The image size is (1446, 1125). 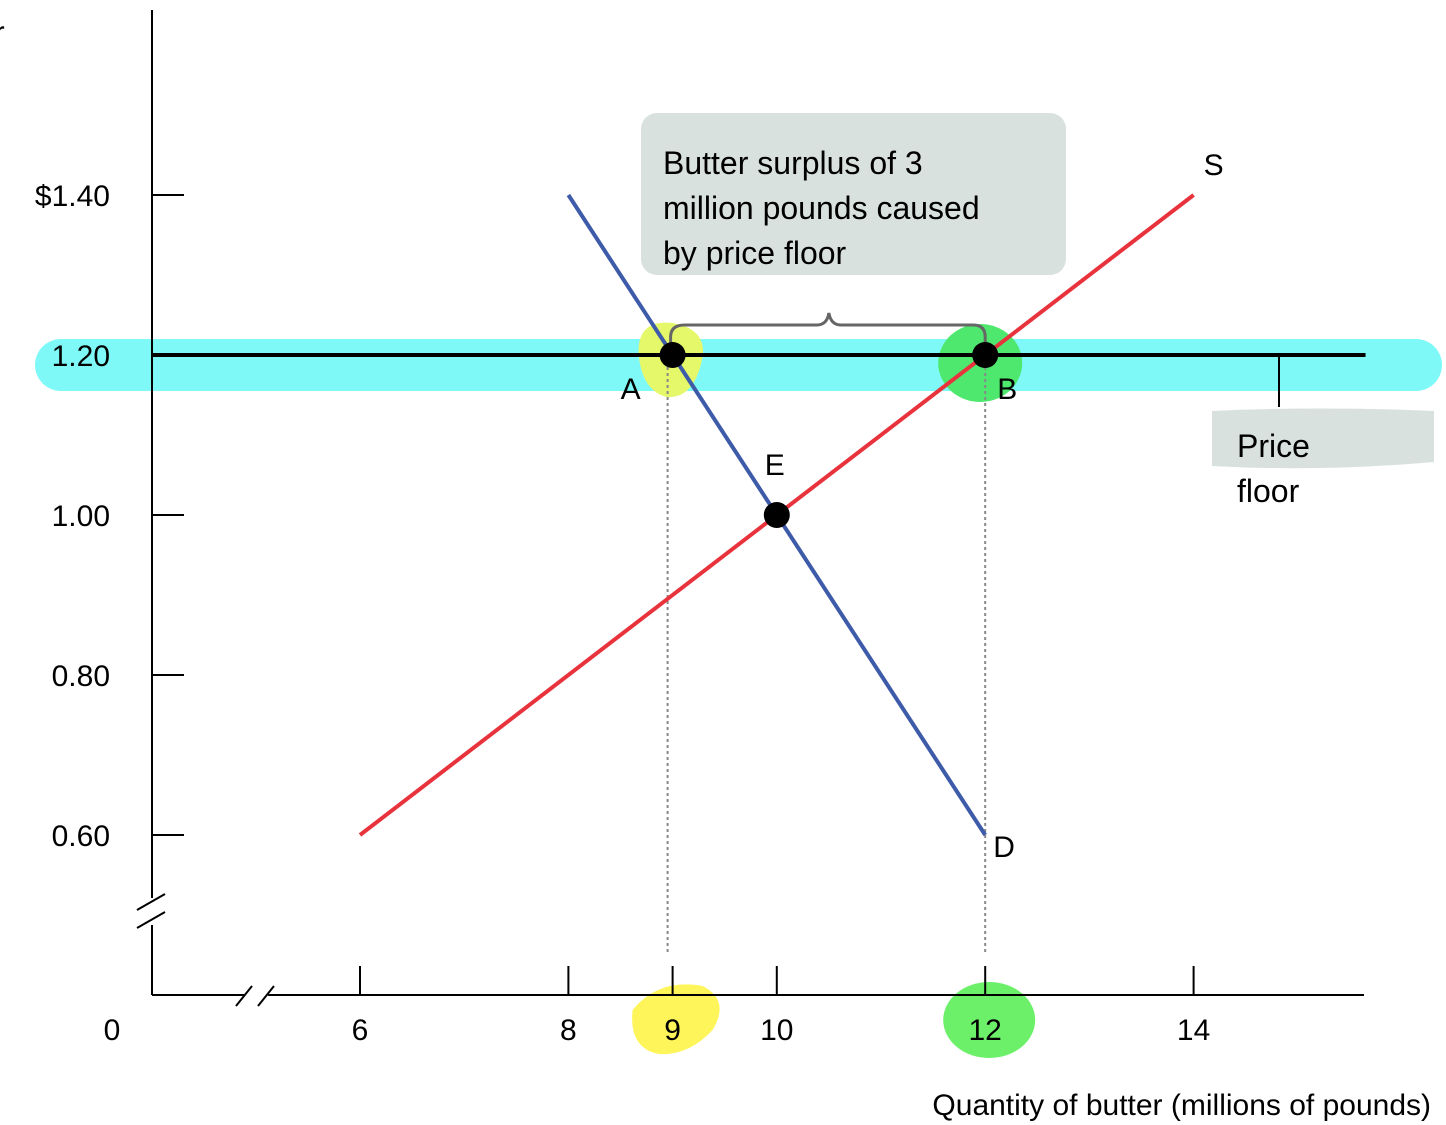 I want to click on x-tick-label: 12, so click(x=985, y=1030).